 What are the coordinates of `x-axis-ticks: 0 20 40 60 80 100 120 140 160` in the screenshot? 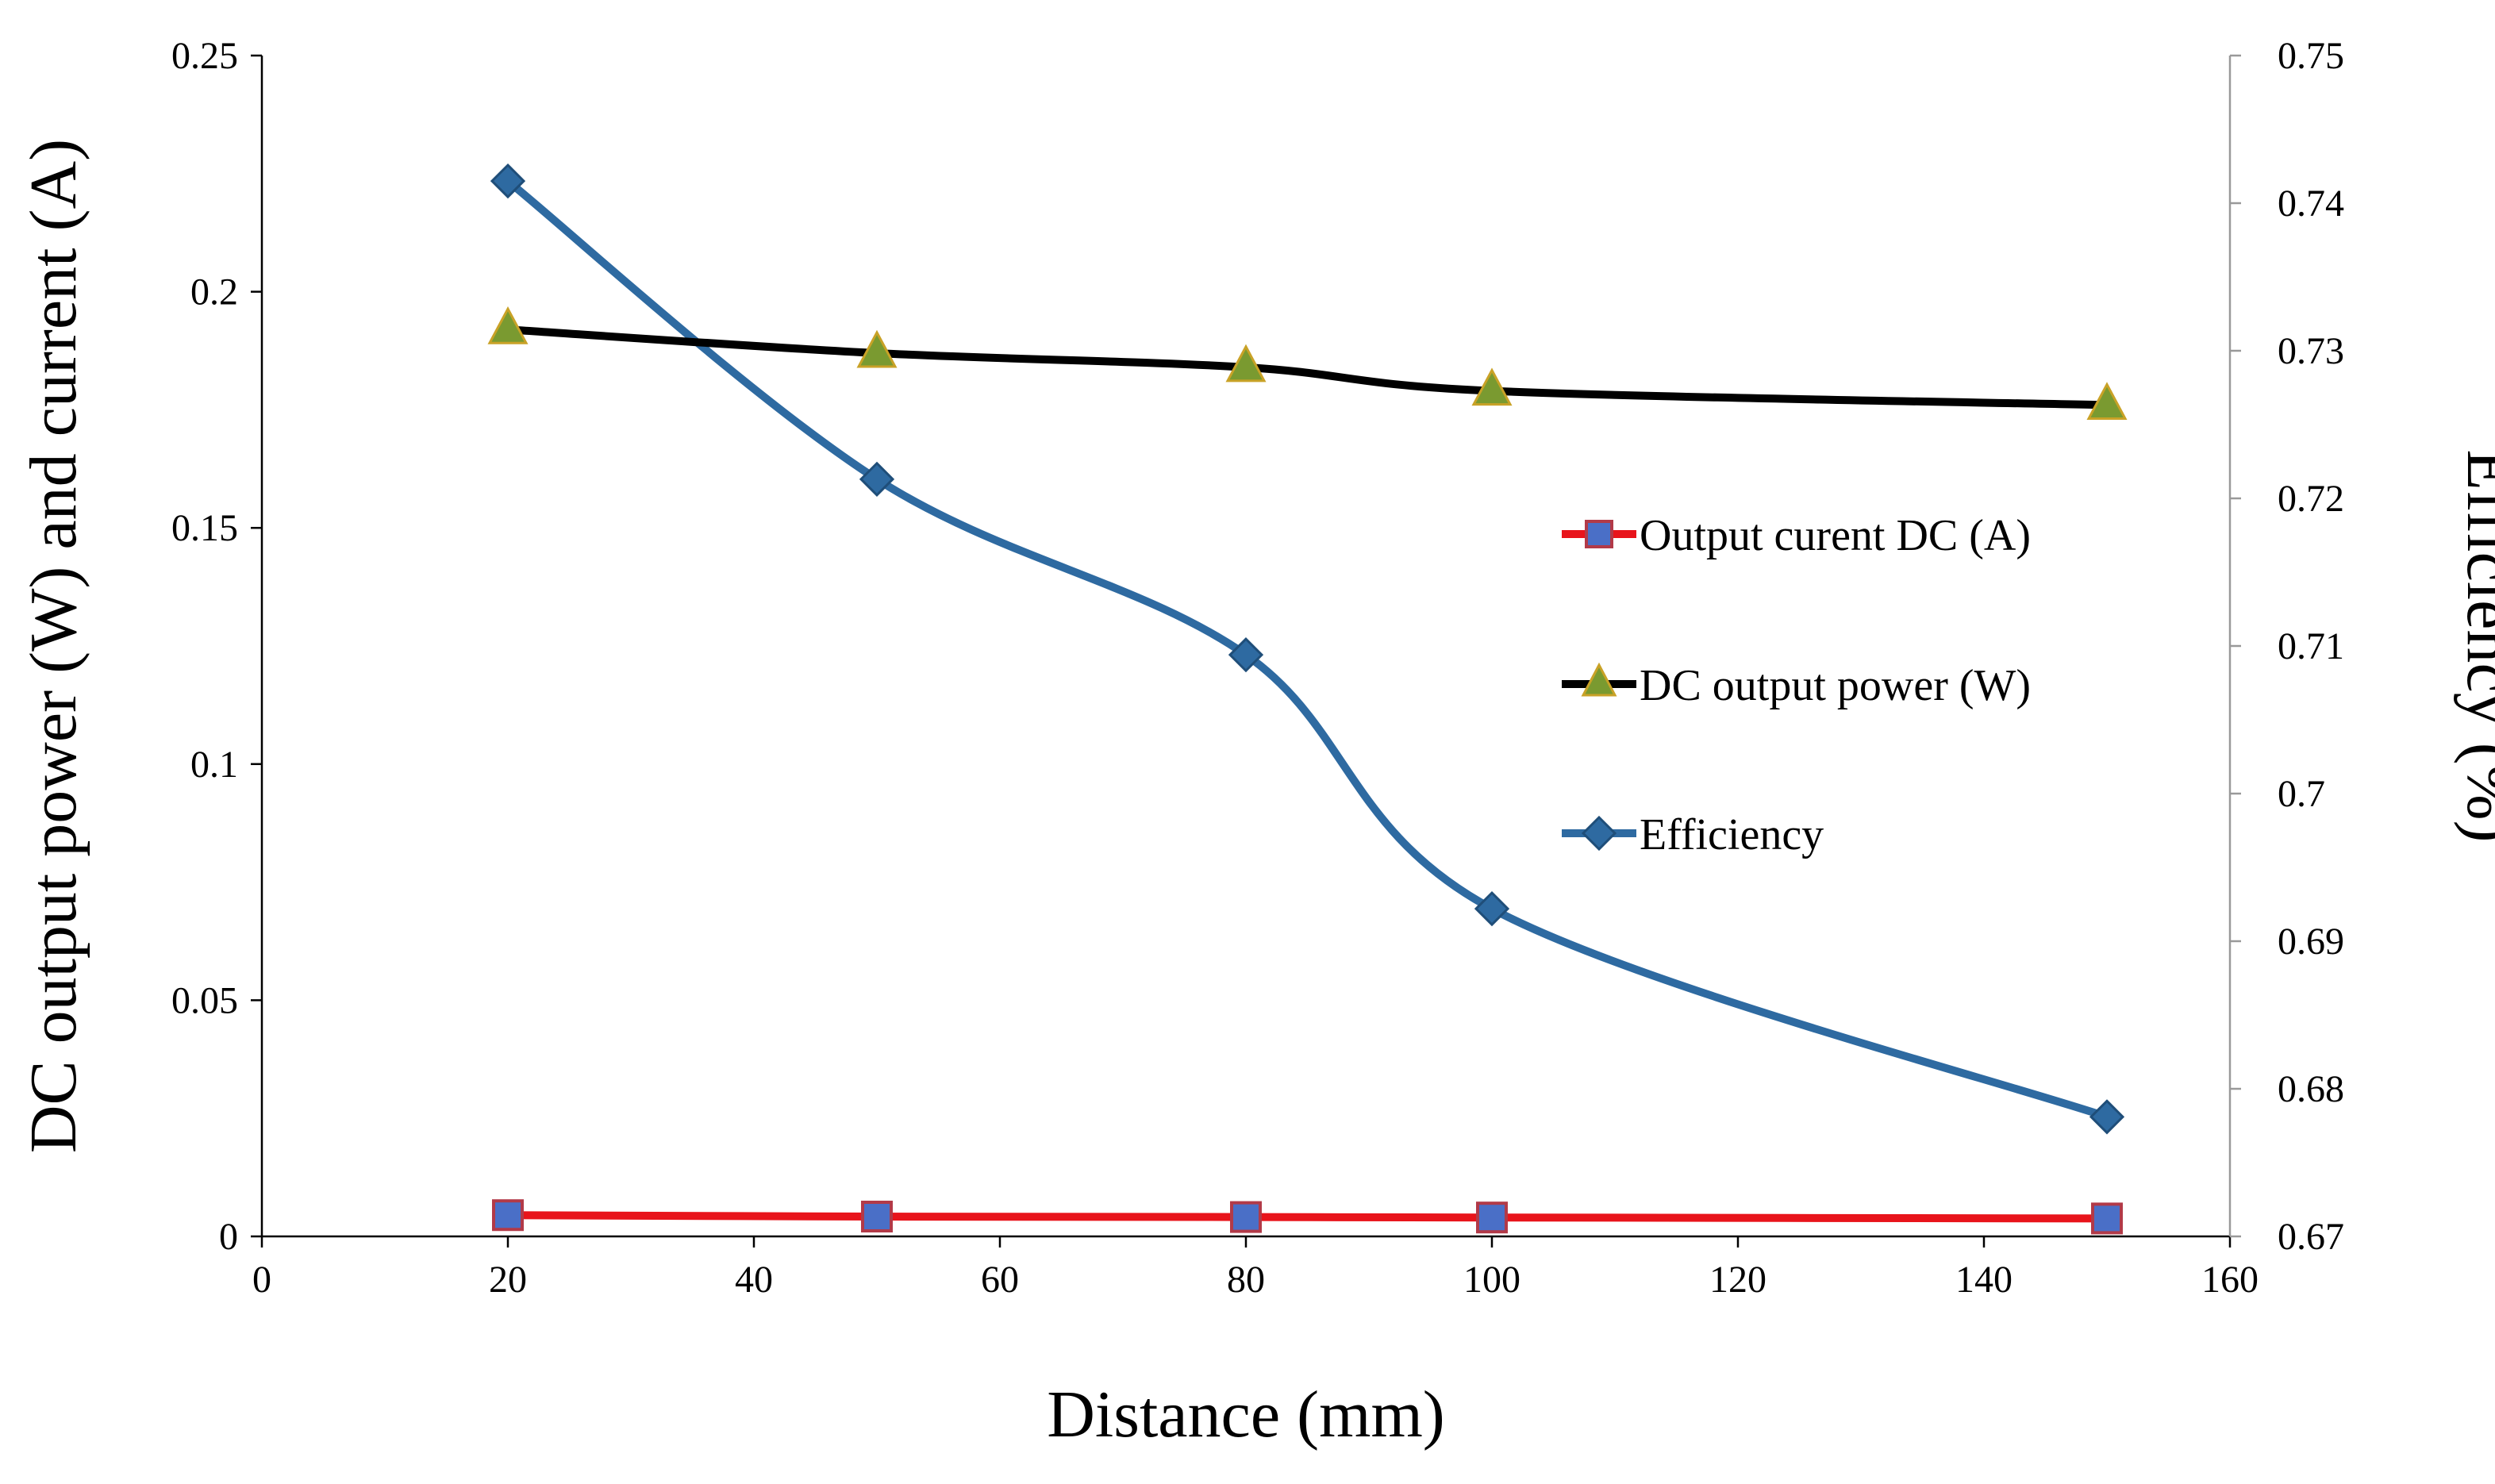 It's located at (1256, 1268).